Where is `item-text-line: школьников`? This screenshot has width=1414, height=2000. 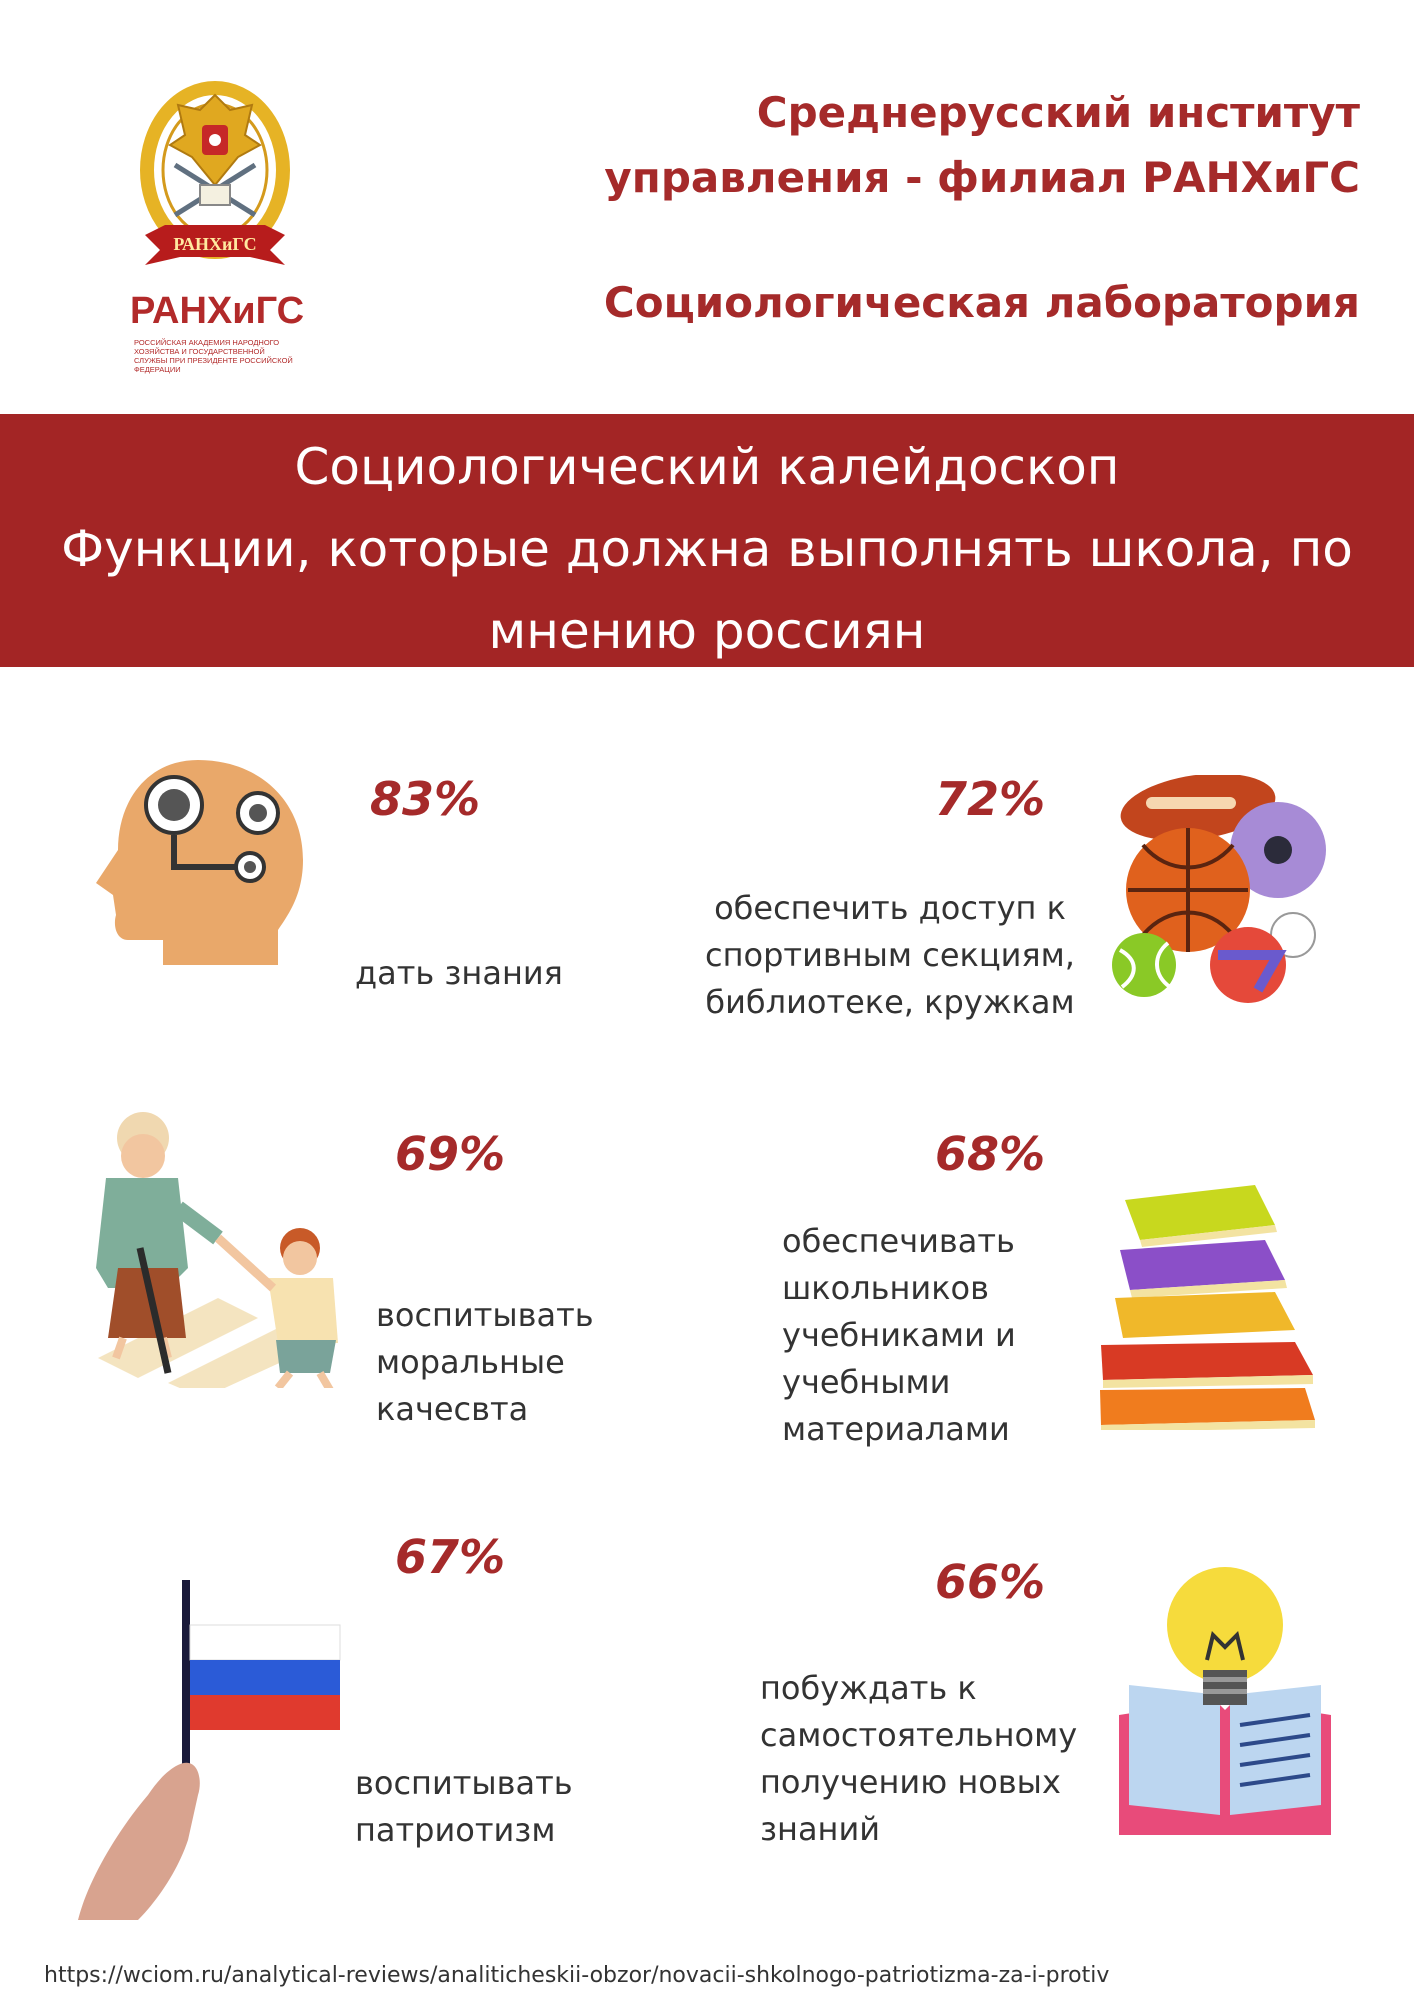 item-text-line: школьников is located at coordinates (885, 1288).